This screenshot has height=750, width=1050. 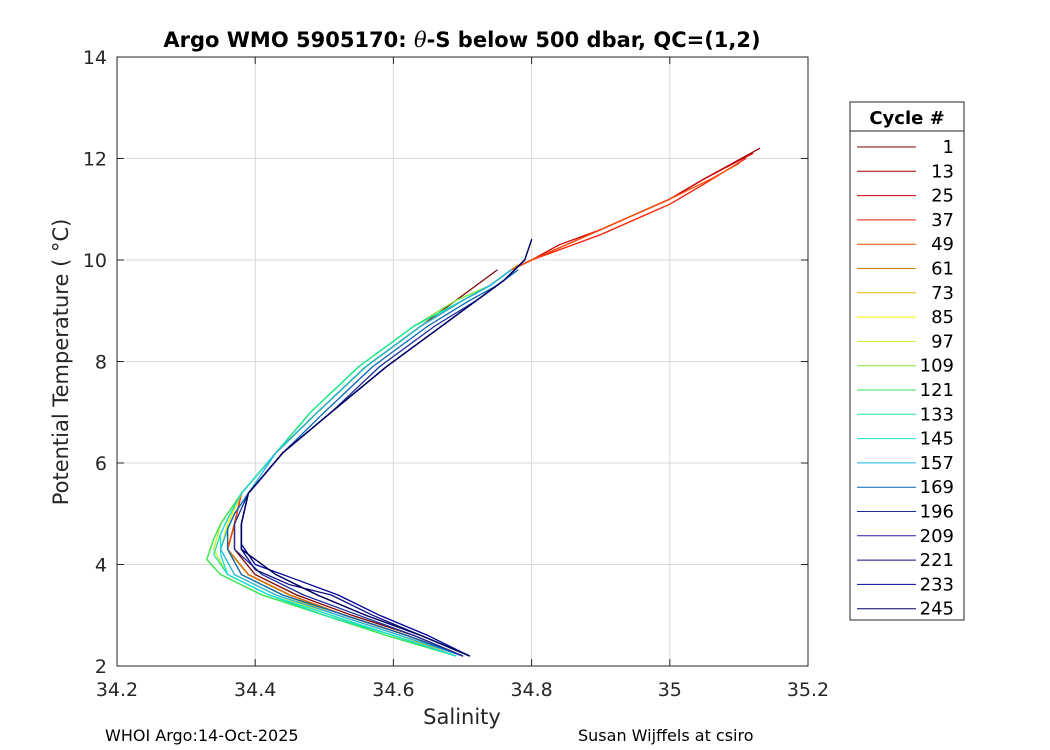 I want to click on legend-label: 157, so click(x=937, y=463).